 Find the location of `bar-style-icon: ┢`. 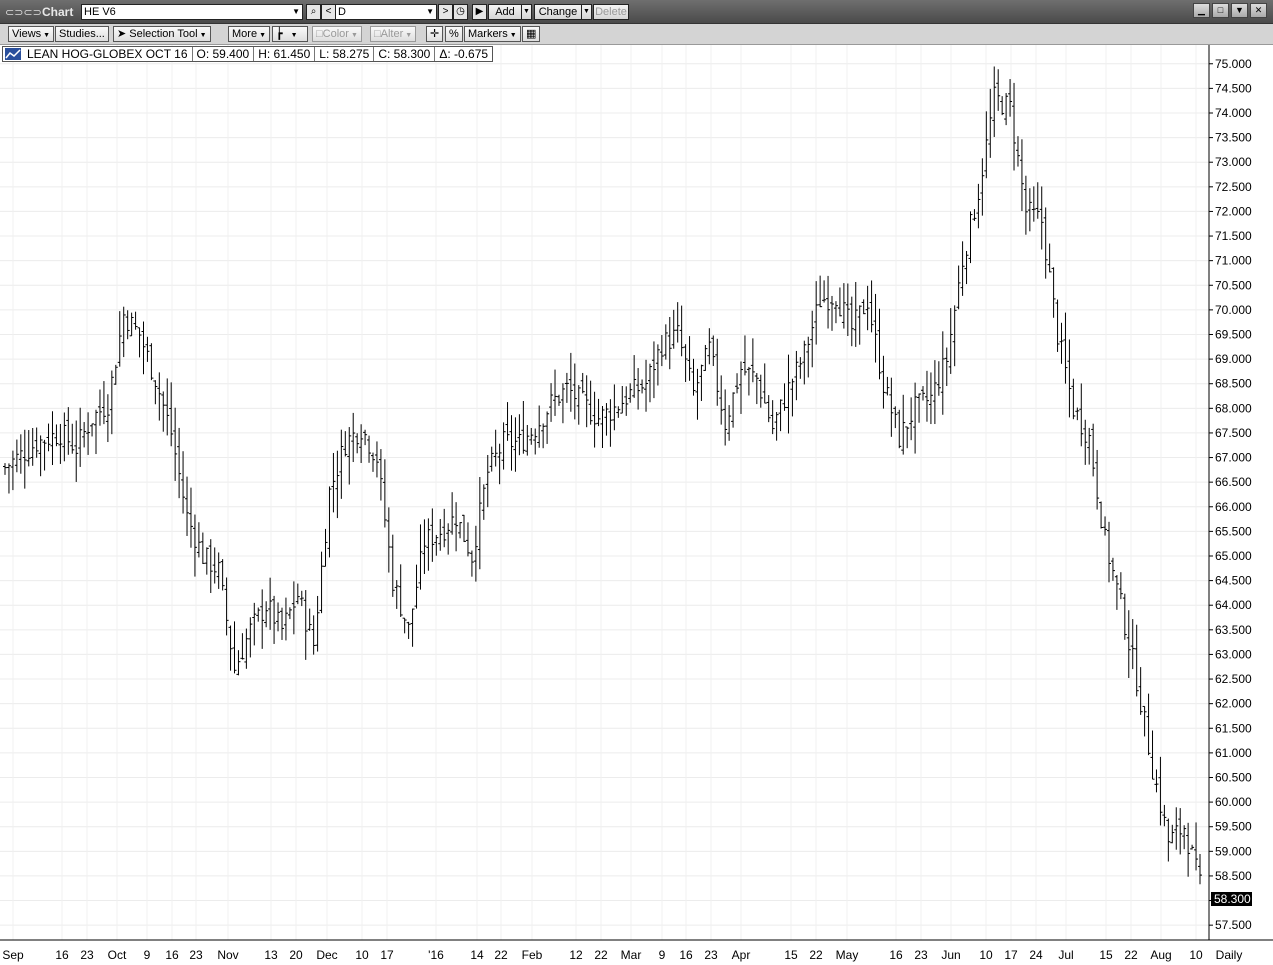

bar-style-icon: ┢ is located at coordinates (279, 34).